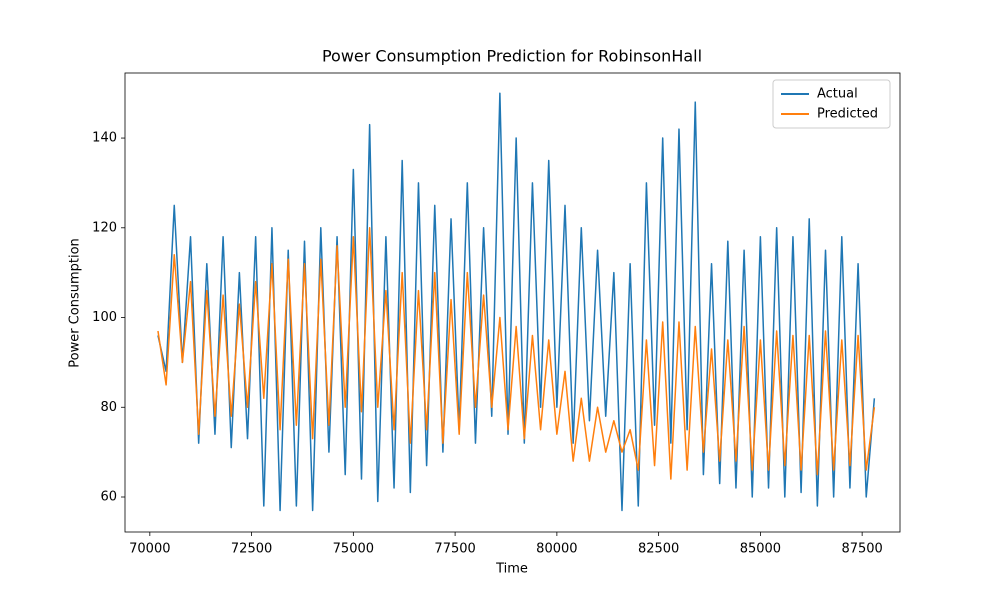 The image size is (1000, 600). I want to click on x-tick-label: 85000, so click(760, 549).